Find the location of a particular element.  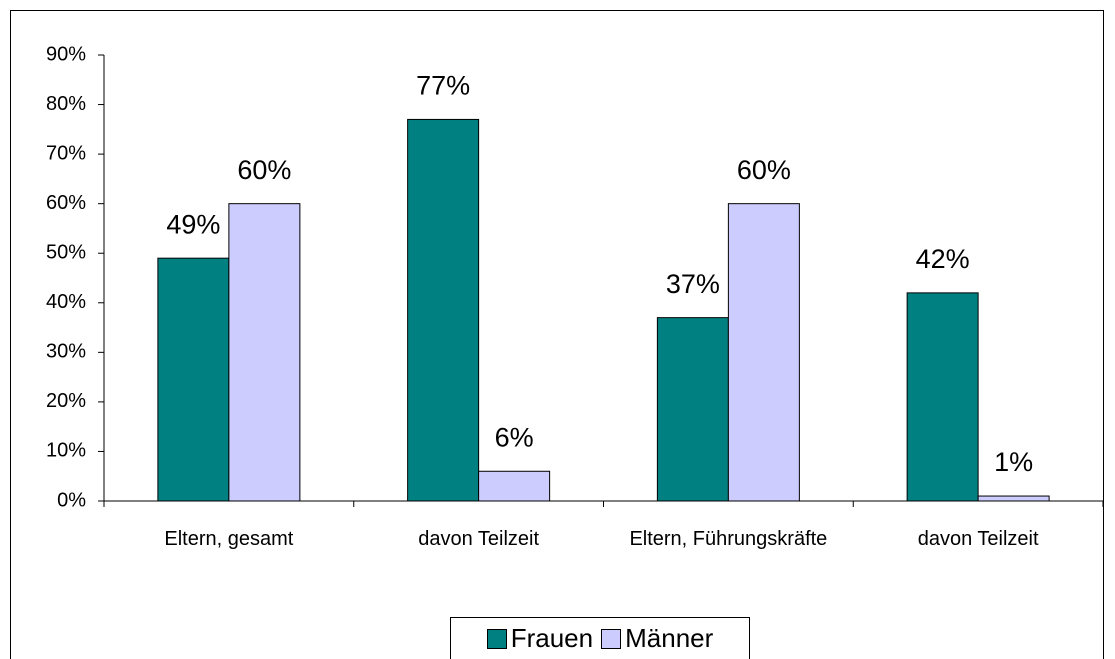

legend: Frauen Männer is located at coordinates (600, 638).